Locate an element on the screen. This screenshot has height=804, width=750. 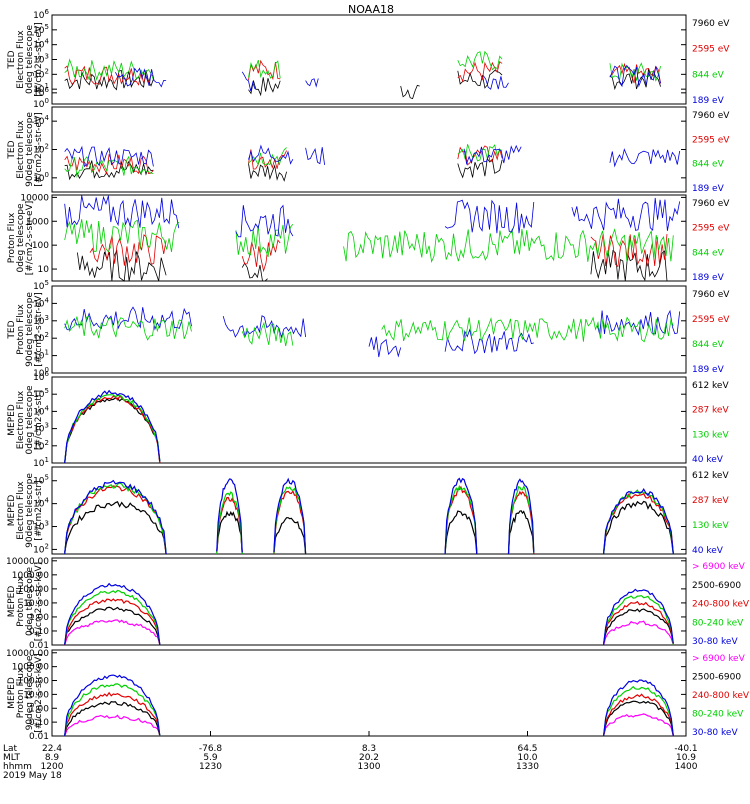
legend-entry: 7960 eV is located at coordinates (711, 116).